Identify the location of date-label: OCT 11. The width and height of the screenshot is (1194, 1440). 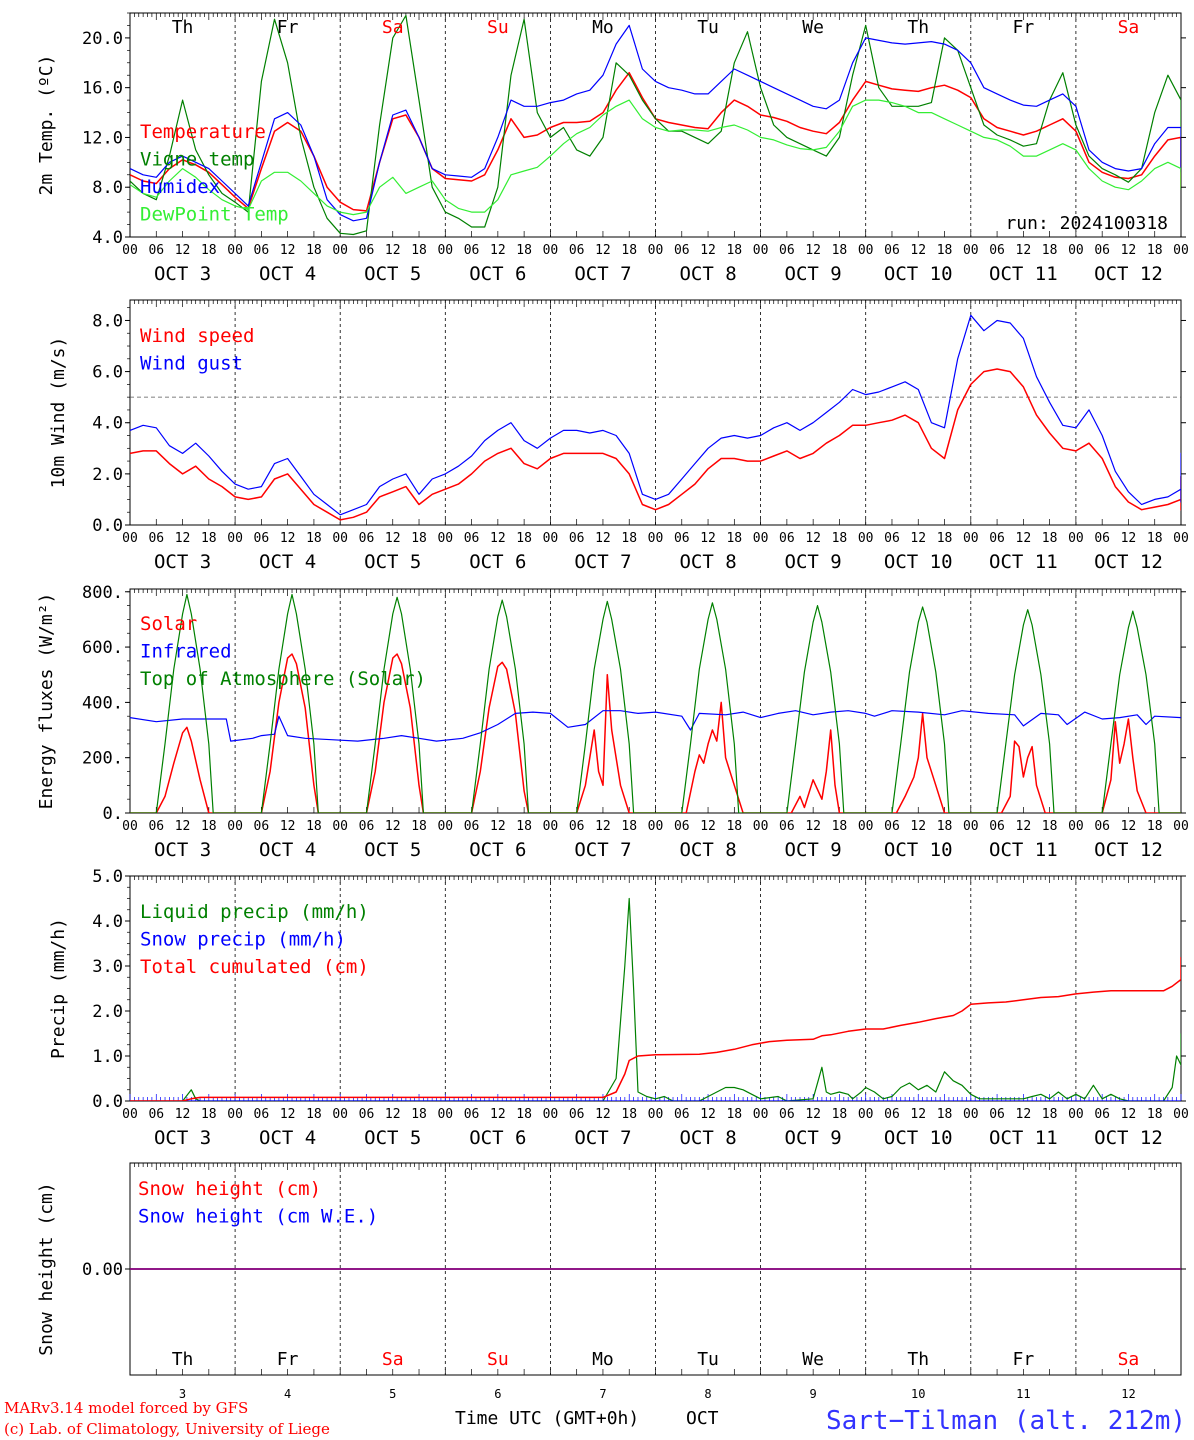
(1023, 1138).